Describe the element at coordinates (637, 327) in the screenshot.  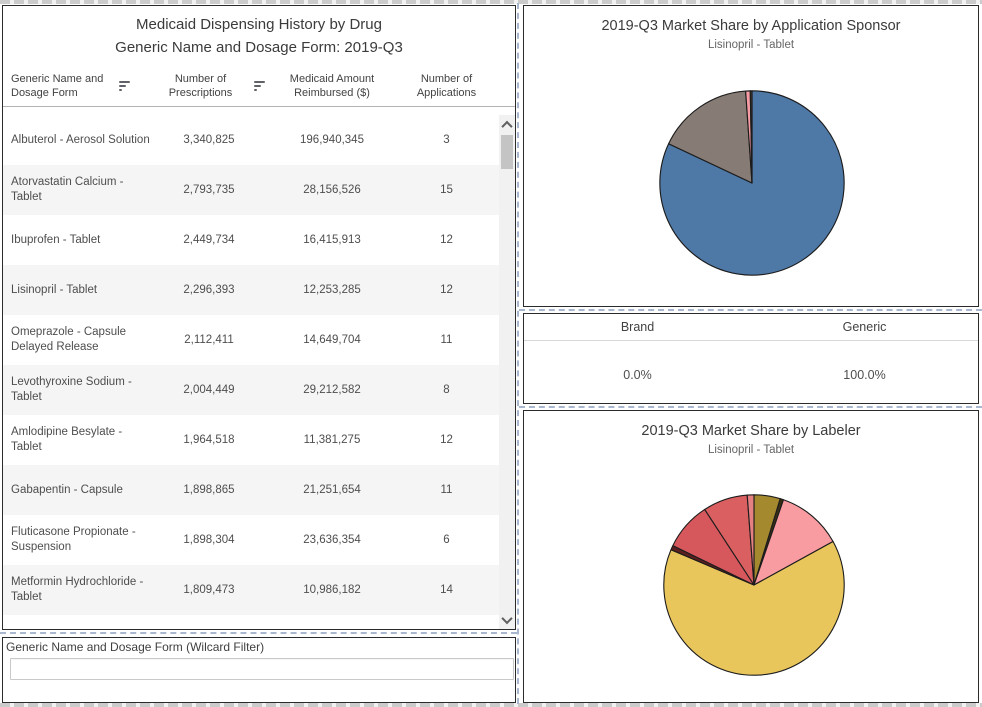
I see `brand-header: Brand` at that location.